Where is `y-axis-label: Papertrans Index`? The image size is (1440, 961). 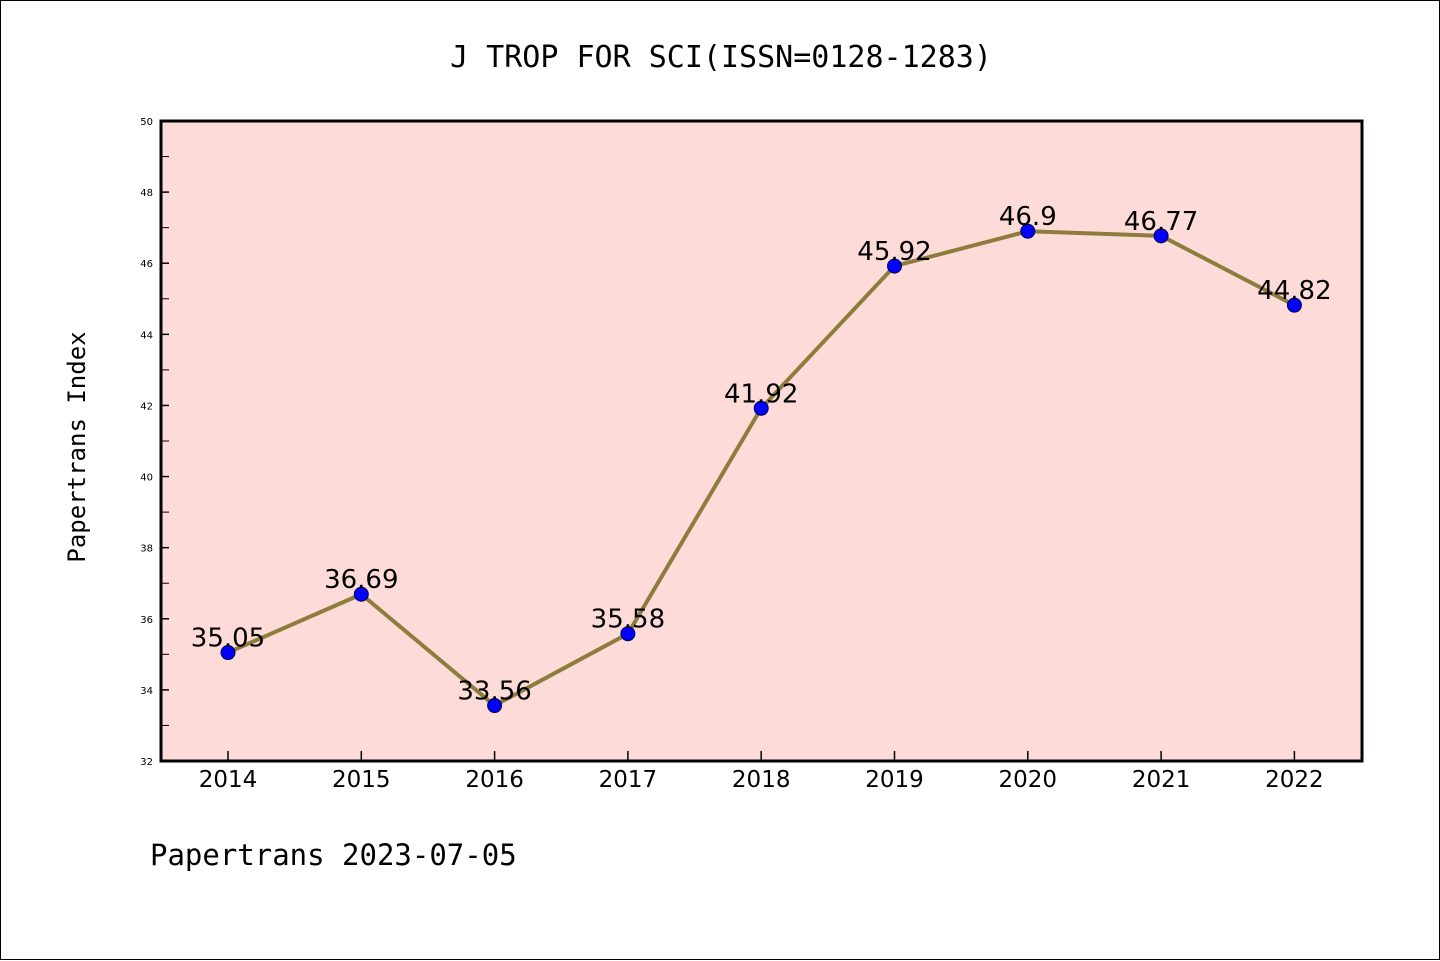
y-axis-label: Papertrans Index is located at coordinates (77, 446).